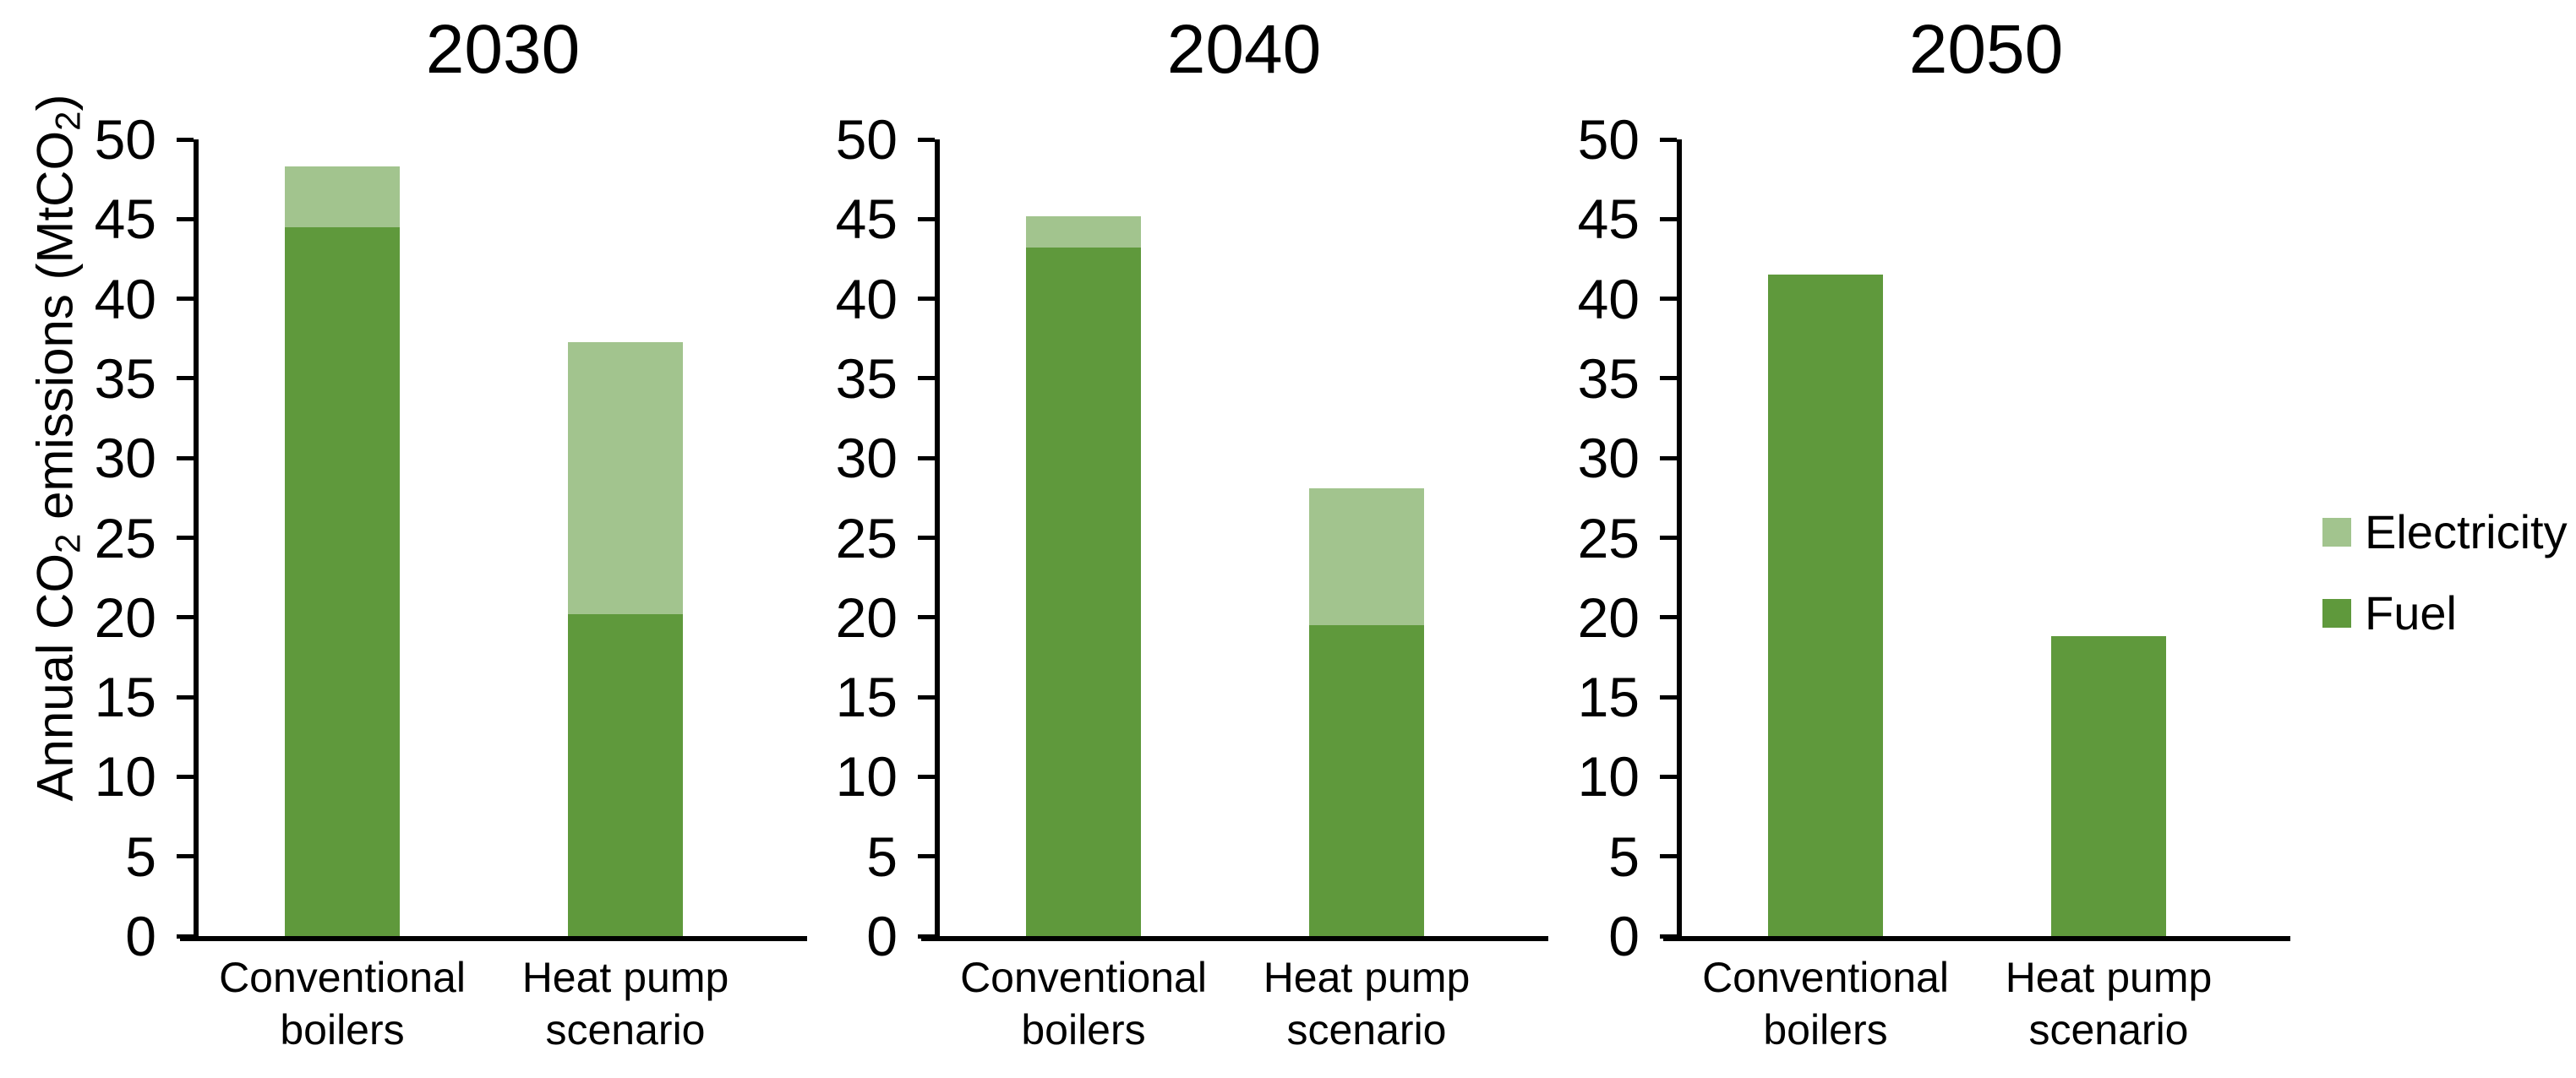 Image resolution: width=2576 pixels, height=1078 pixels. Describe the element at coordinates (2336, 532) in the screenshot. I see `electricity-swatch-icon` at that location.